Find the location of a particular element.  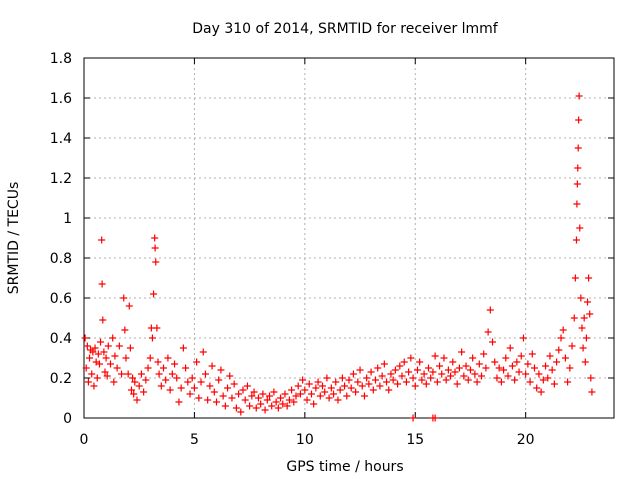

y-tick-label: 1.4 is located at coordinates (61, 139).